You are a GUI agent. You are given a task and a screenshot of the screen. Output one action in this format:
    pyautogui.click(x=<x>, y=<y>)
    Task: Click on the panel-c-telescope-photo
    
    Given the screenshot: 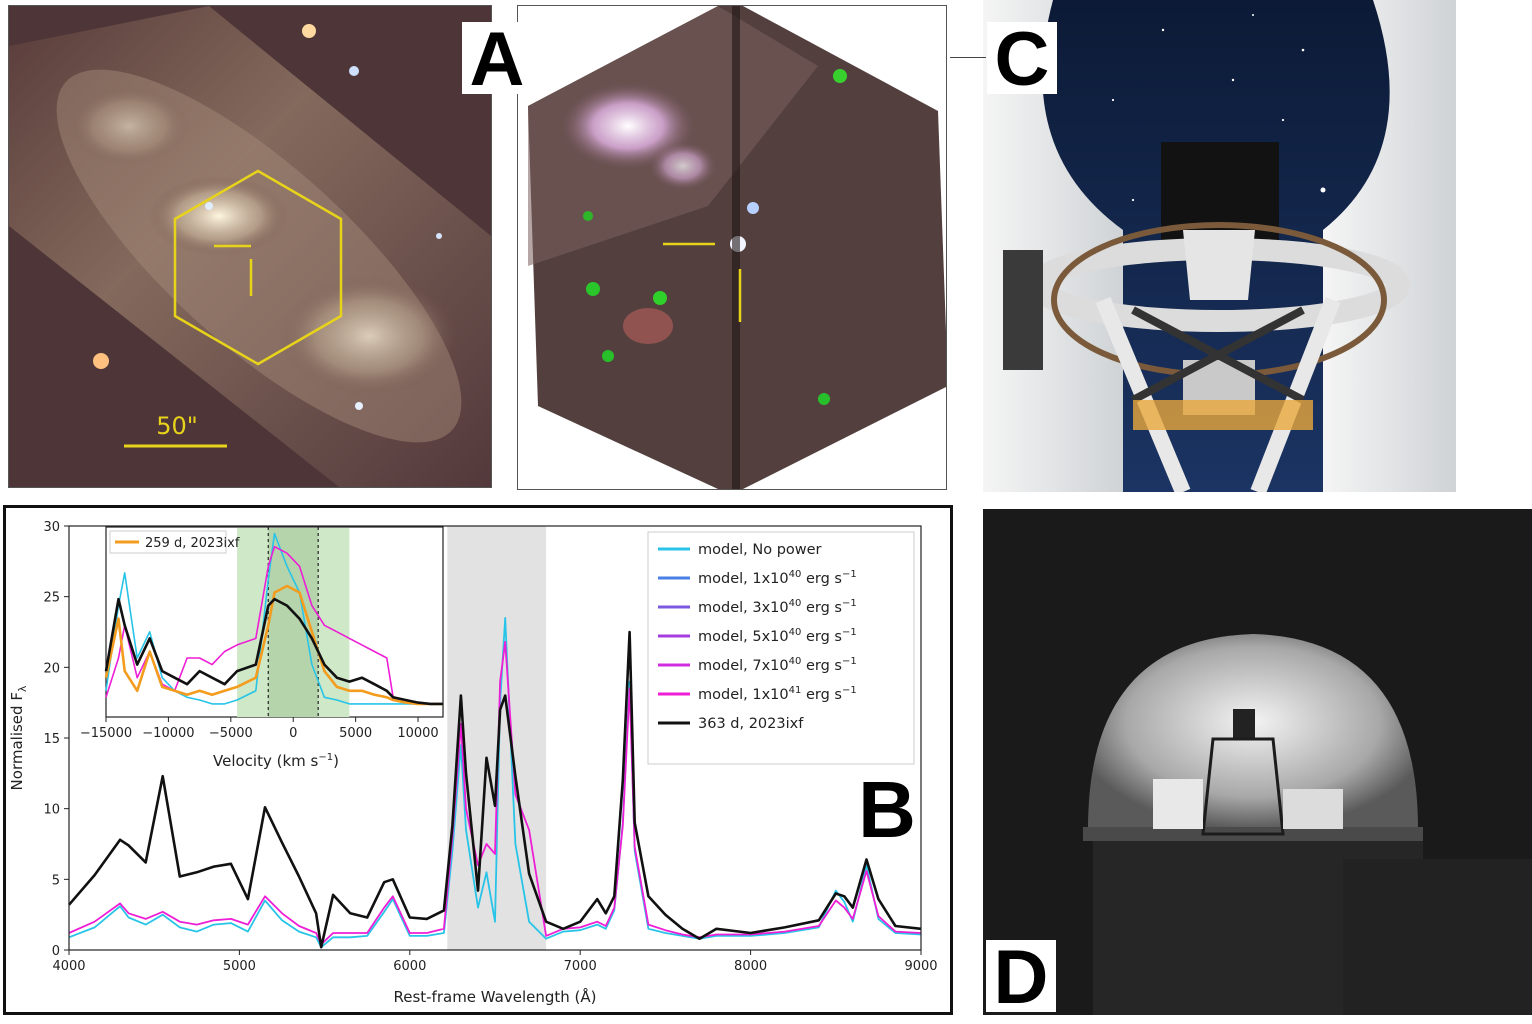 What is the action you would take?
    pyautogui.click(x=1219, y=246)
    